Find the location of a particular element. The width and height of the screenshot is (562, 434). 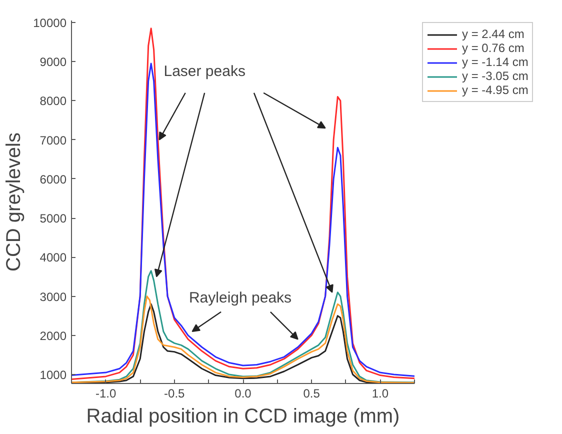

legend-label: y = 2.44 cm is located at coordinates (493, 34).